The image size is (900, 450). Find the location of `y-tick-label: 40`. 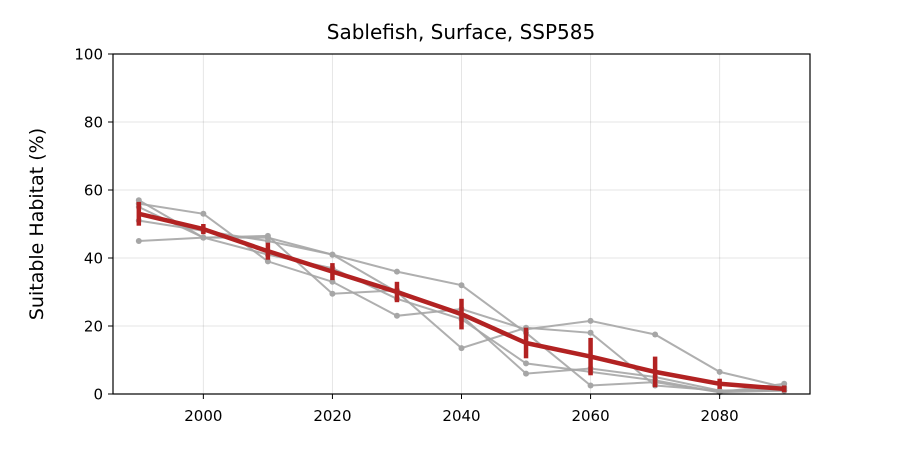

y-tick-label: 40 is located at coordinates (93, 259).